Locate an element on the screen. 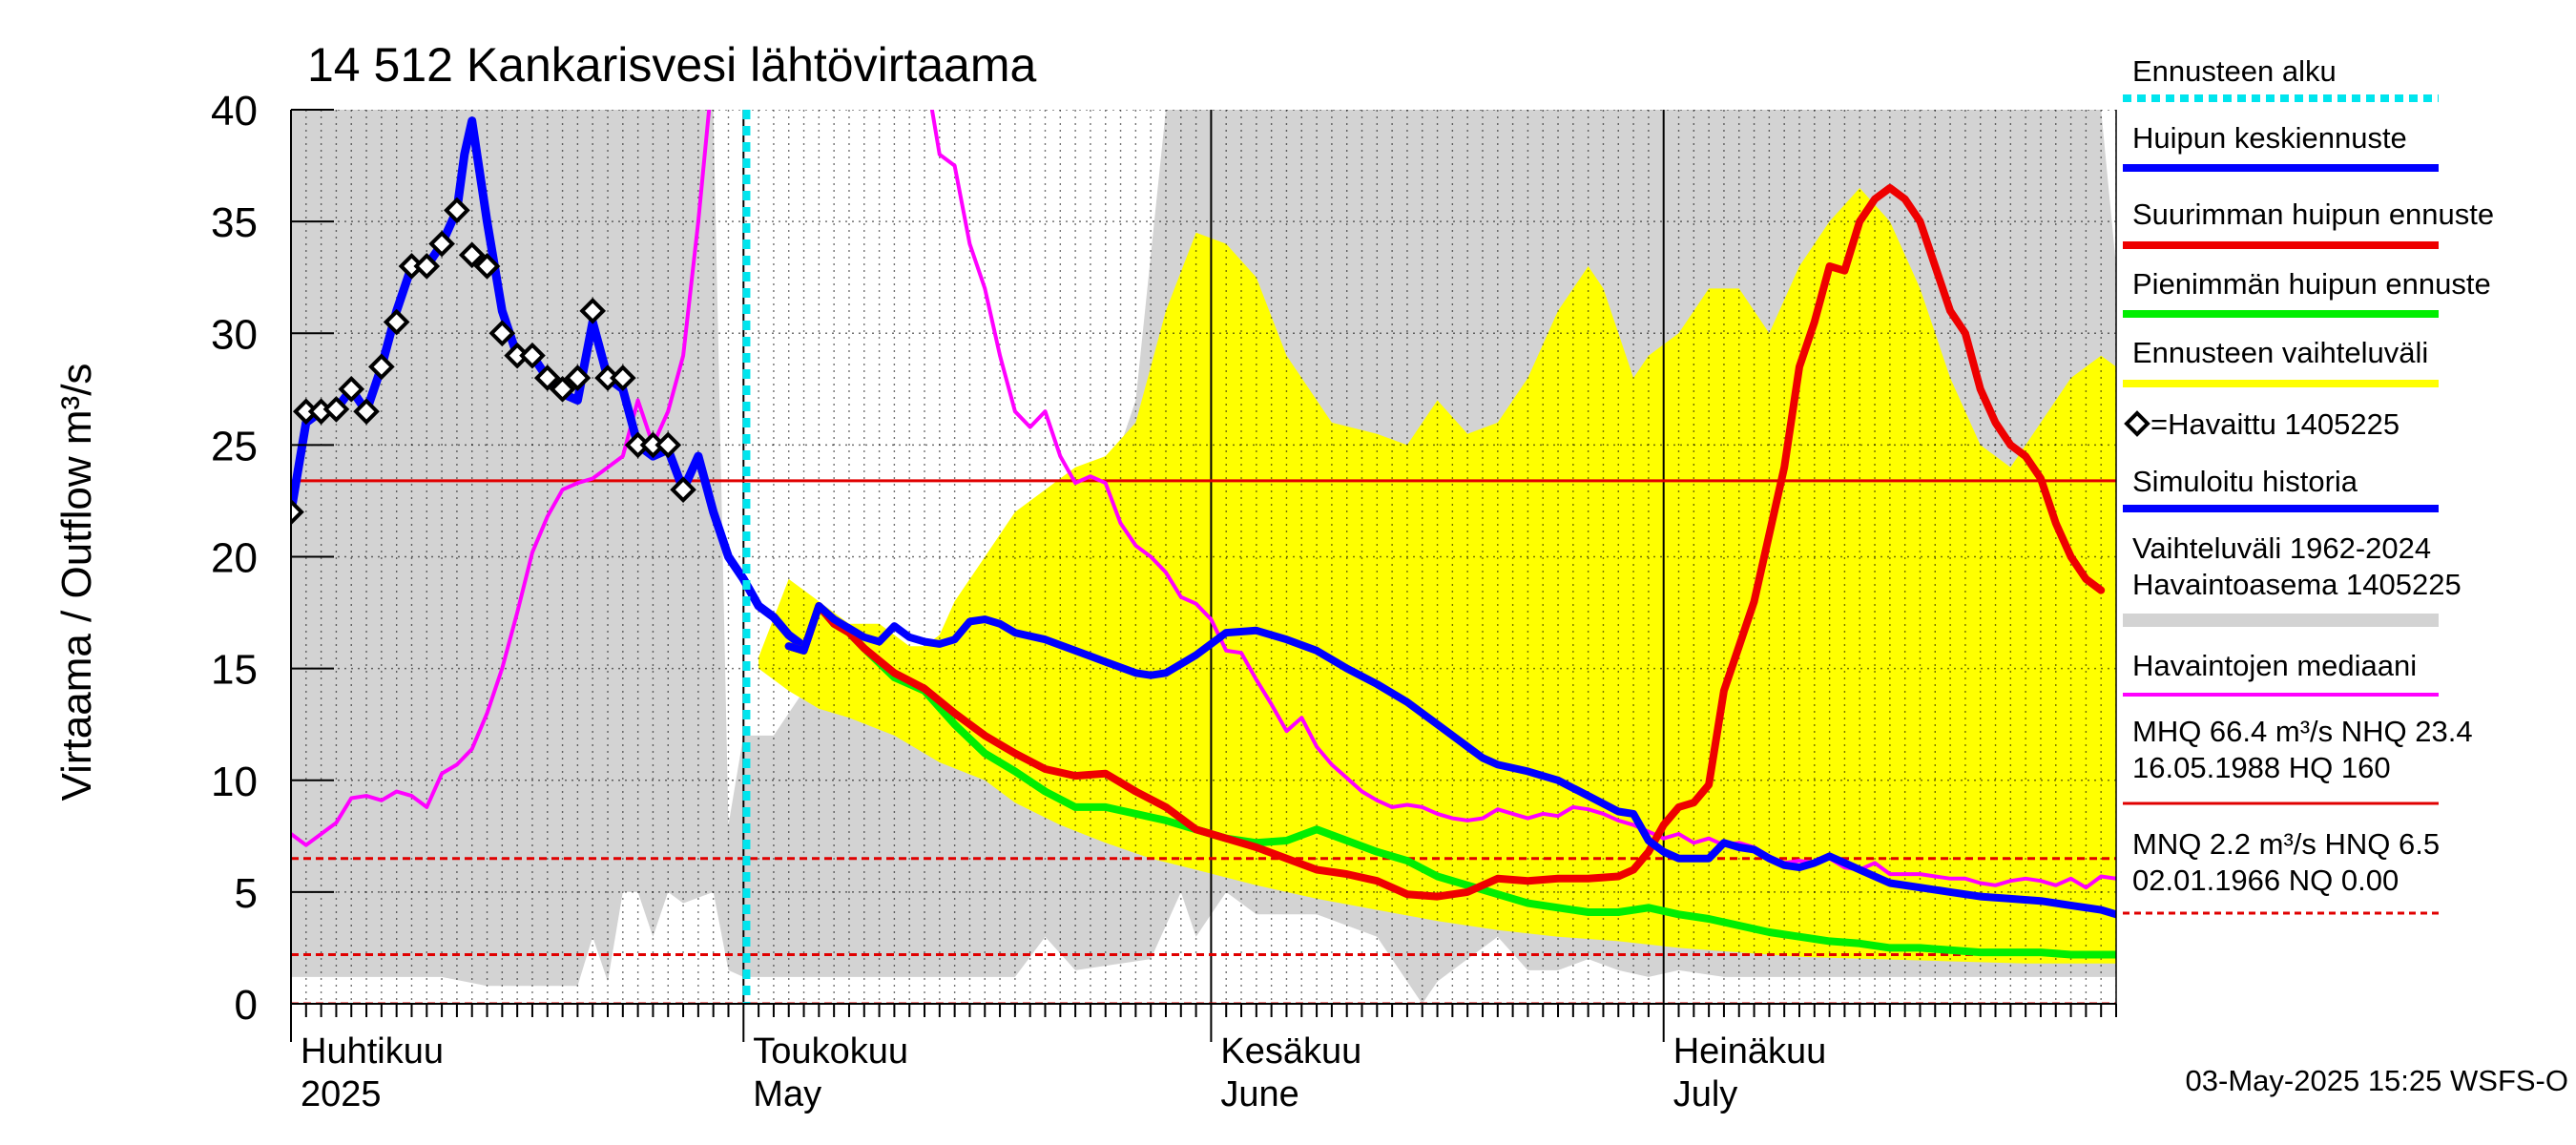  y-axis-label: Virtaama / Outflow m³/s is located at coordinates (76, 583).